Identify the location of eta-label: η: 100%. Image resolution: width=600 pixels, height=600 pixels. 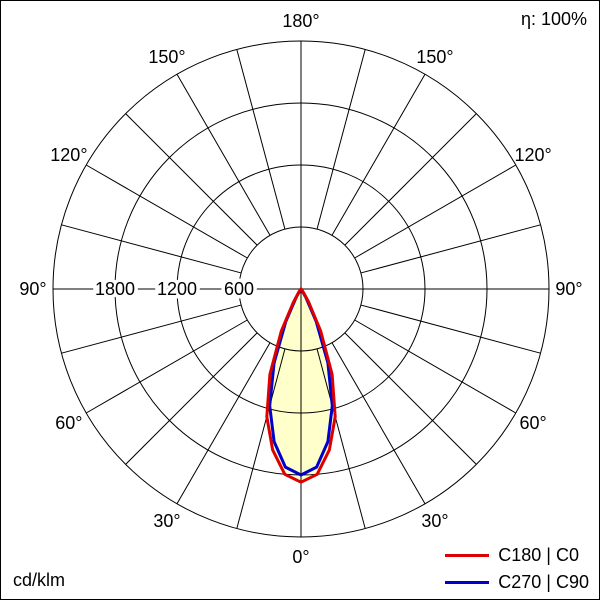
(553, 19).